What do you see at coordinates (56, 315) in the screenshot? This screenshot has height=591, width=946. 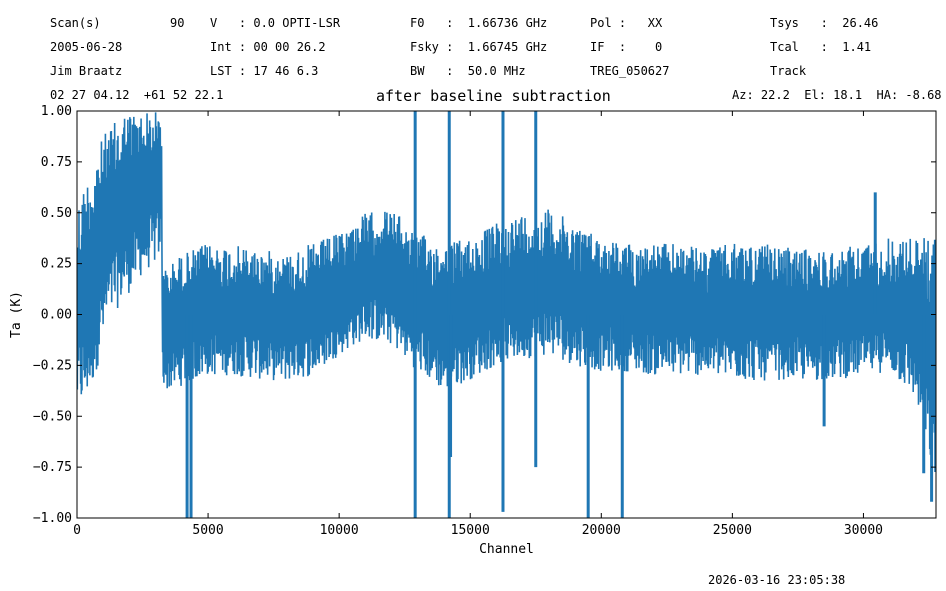 I see `y-tick-label: 0.00` at bounding box center [56, 315].